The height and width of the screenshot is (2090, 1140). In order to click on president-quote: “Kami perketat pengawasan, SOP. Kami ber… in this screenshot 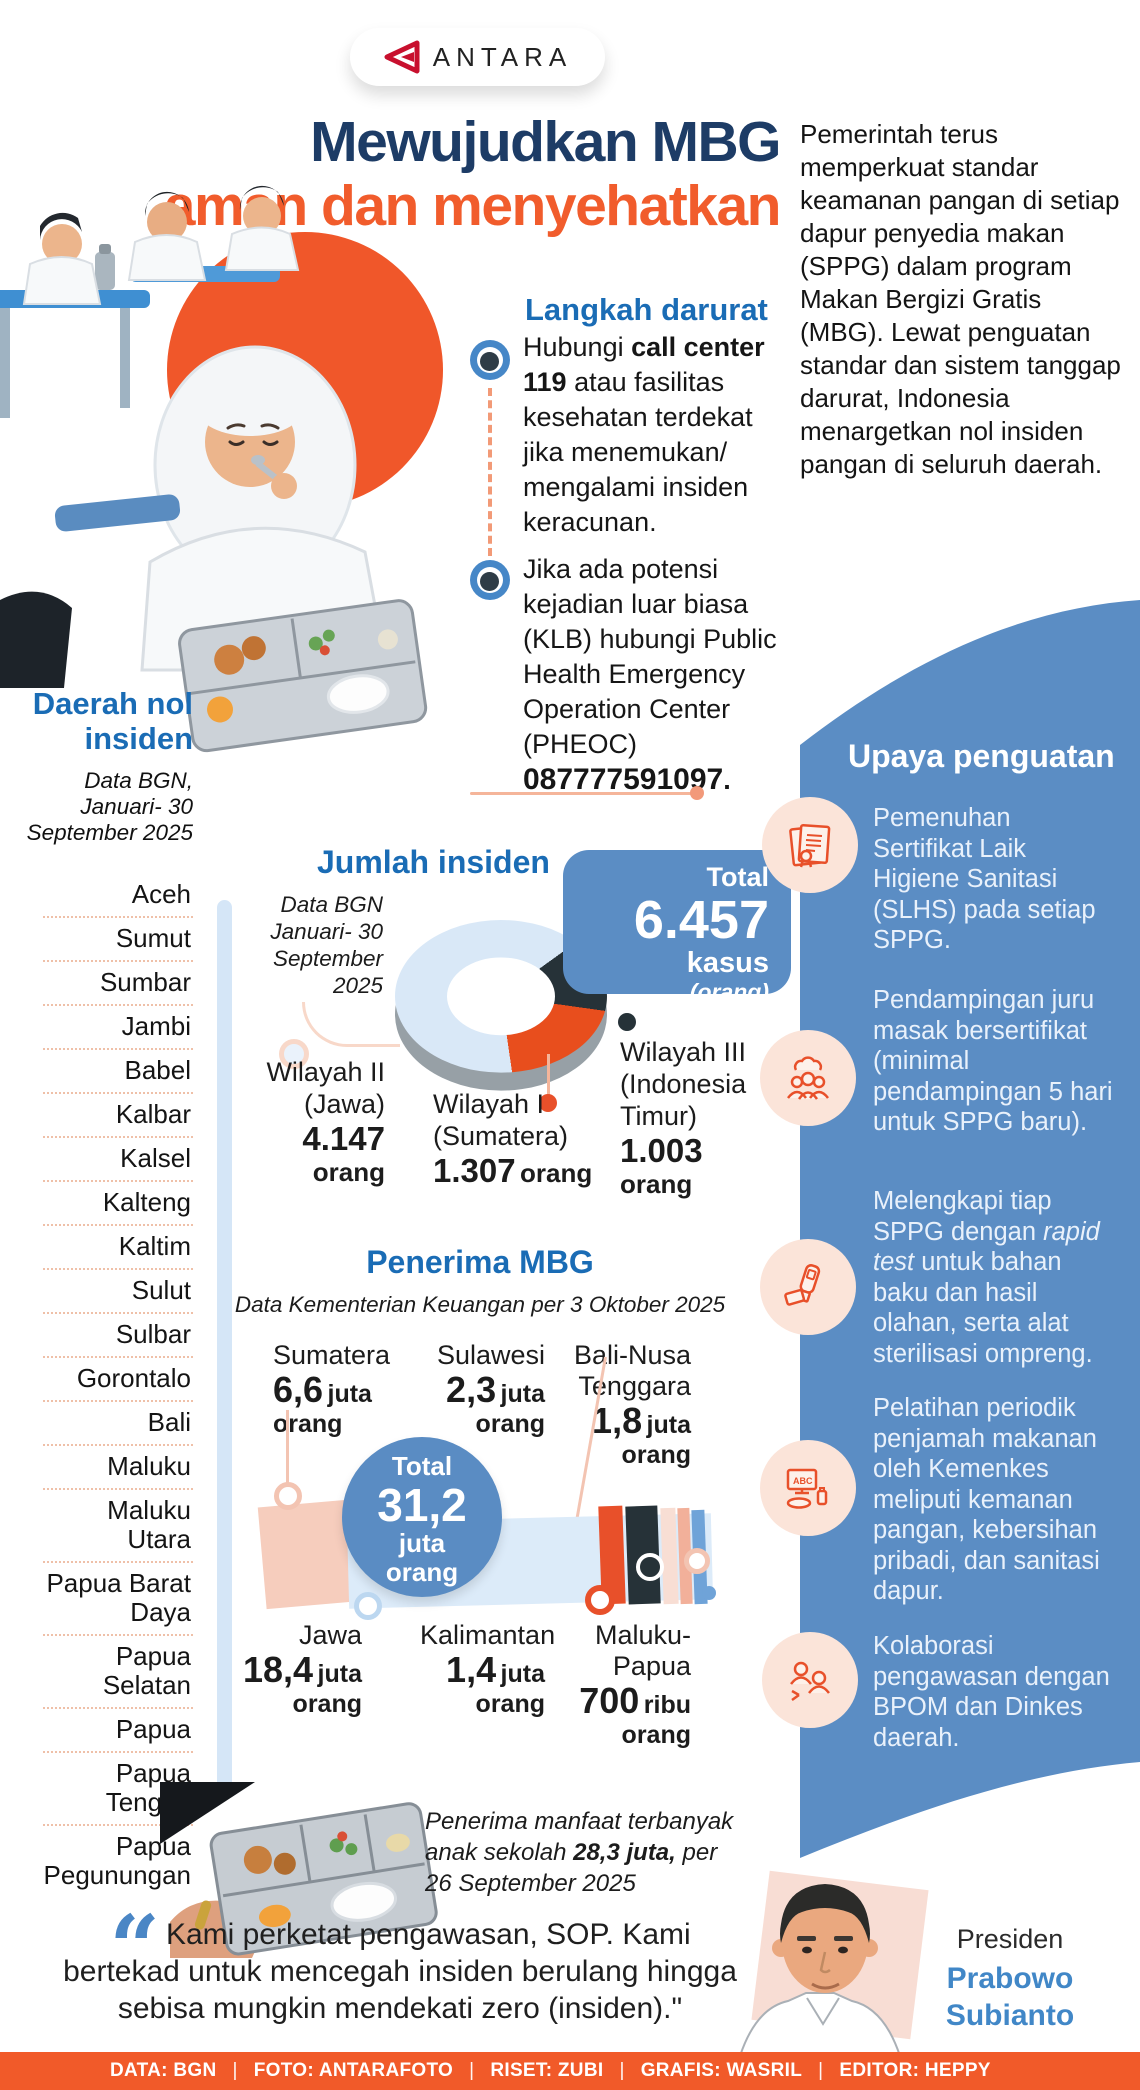, I will do `click(400, 1960)`.